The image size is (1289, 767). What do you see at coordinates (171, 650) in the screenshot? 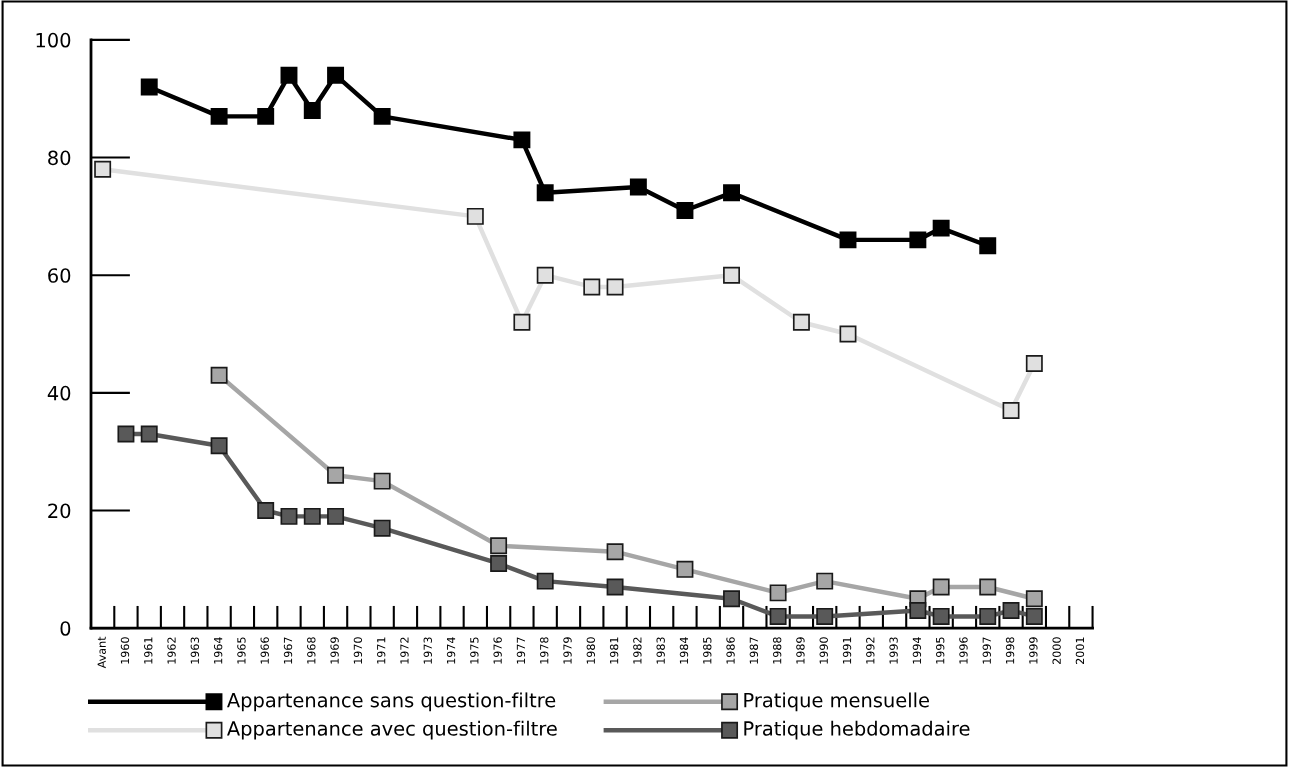
I see `x-tick-label: 1962` at bounding box center [171, 650].